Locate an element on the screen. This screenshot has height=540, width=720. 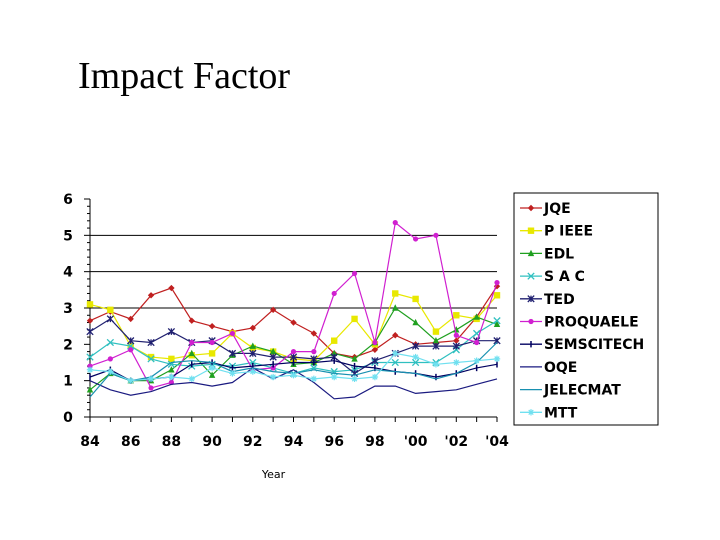
legend-label: PROQUAELE is located at coordinates (591, 323).